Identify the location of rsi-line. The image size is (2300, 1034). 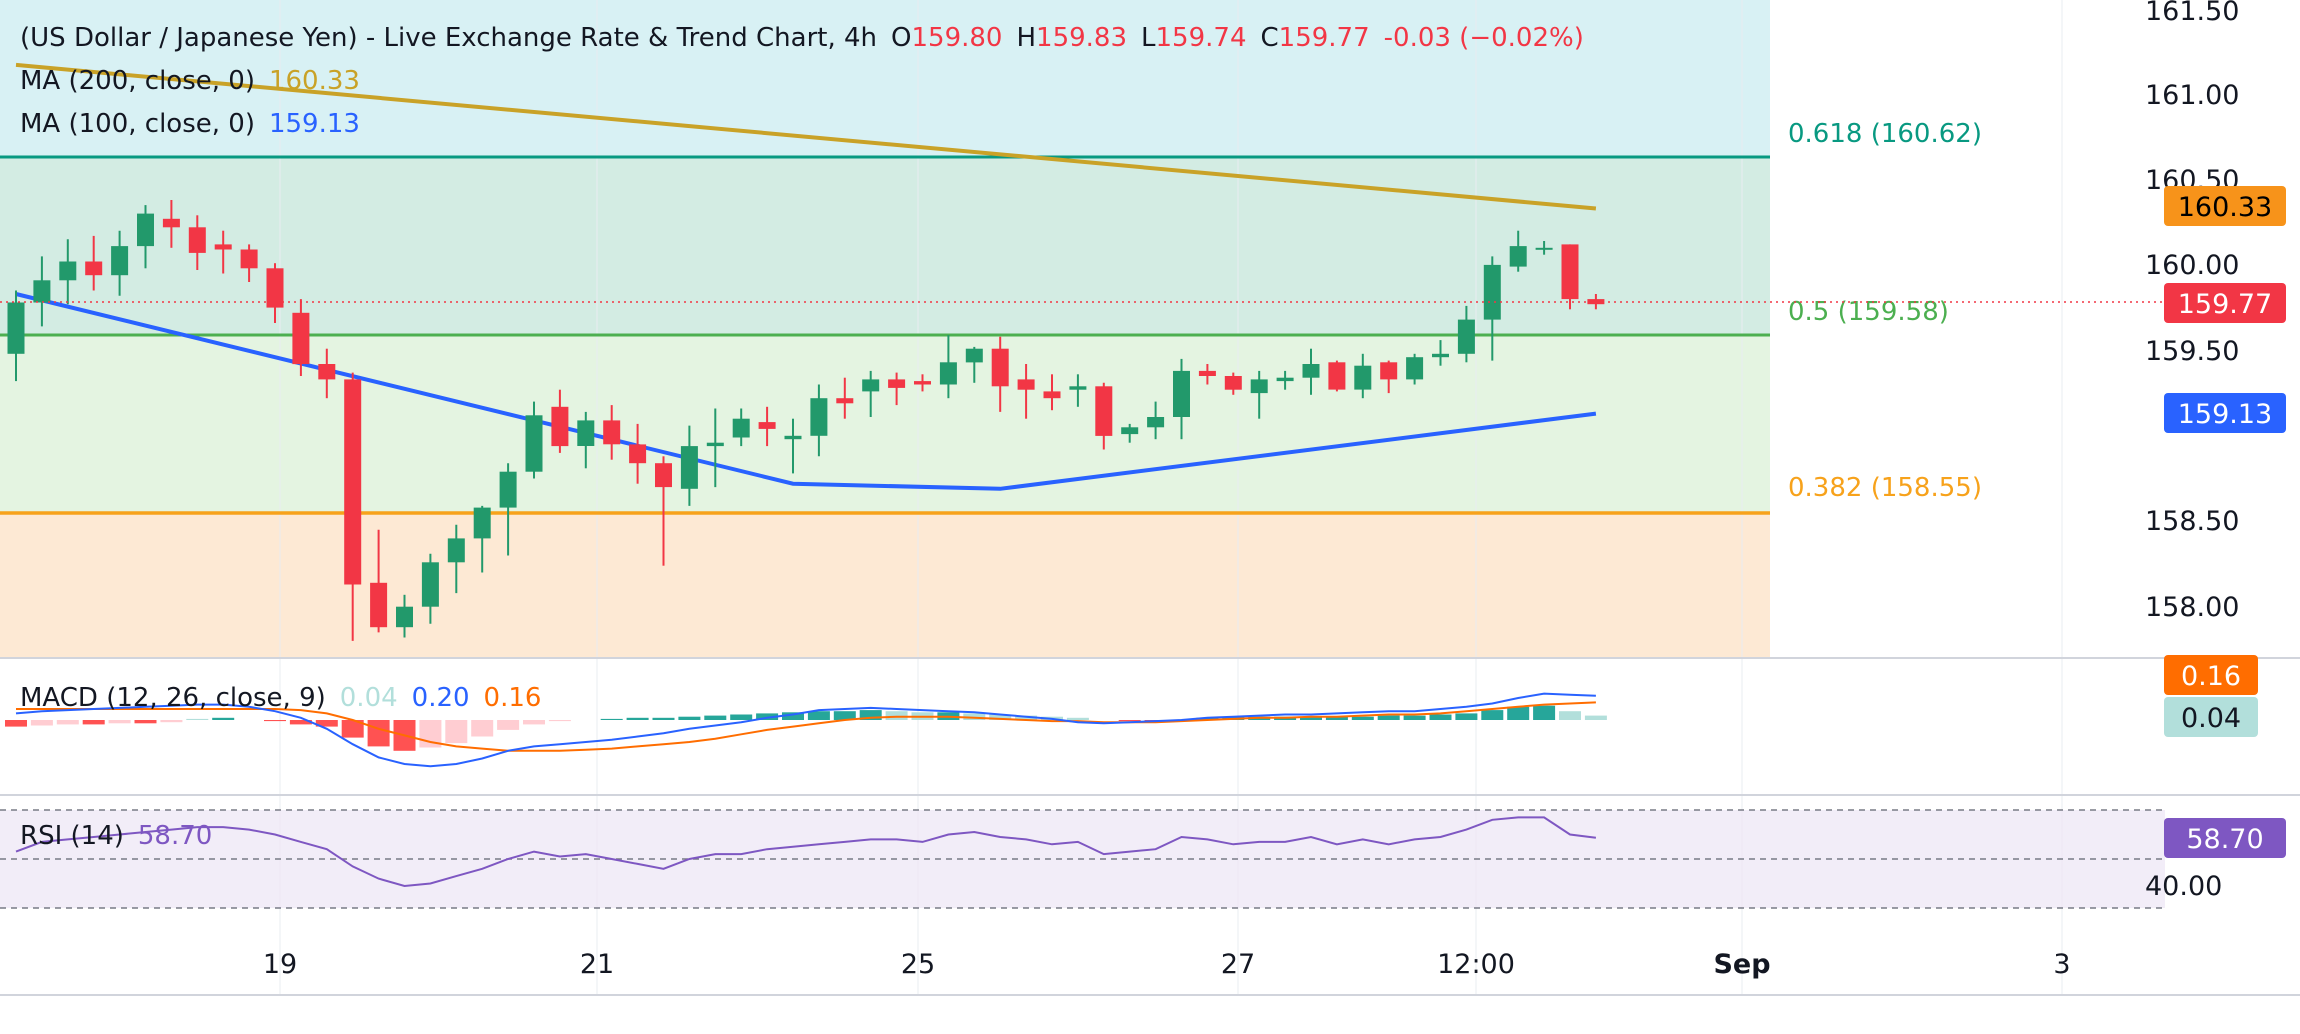
(806, 852).